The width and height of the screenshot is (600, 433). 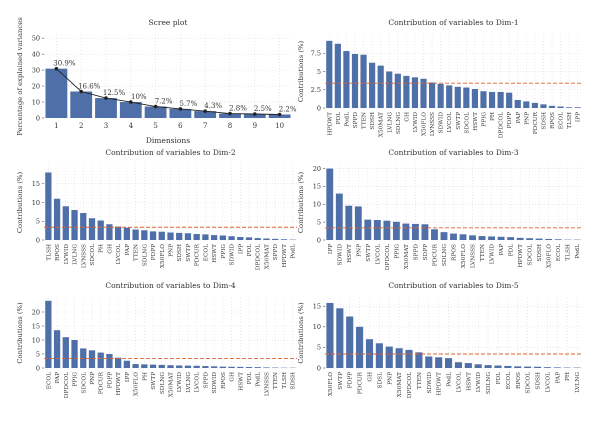 I want to click on y-tick-label: 2.5, so click(x=316, y=90).